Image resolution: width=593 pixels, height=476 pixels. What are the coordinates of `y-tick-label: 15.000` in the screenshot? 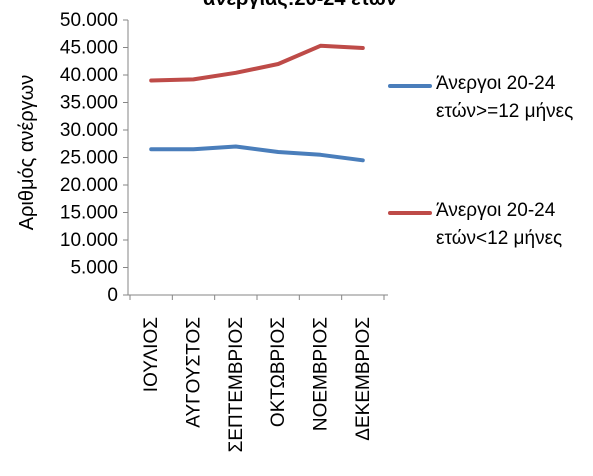 It's located at (89, 213).